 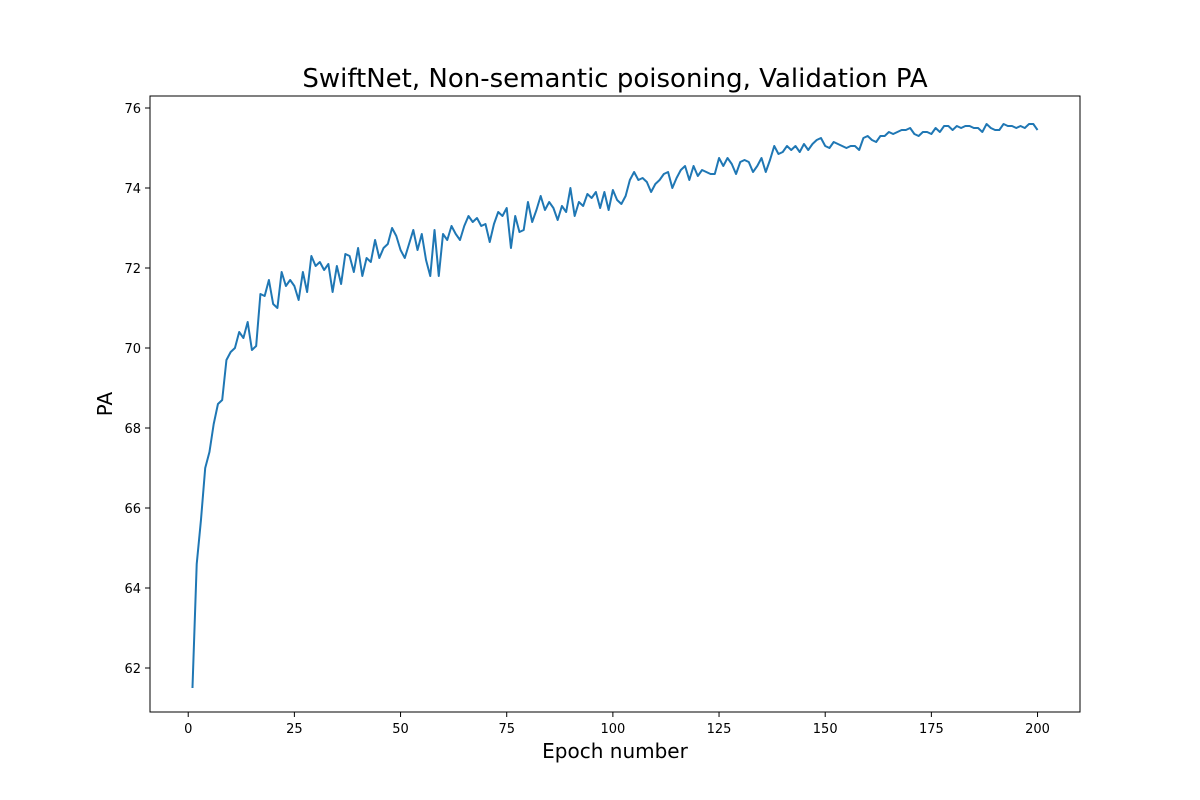 What do you see at coordinates (132, 109) in the screenshot?
I see `y-tick-label: 76` at bounding box center [132, 109].